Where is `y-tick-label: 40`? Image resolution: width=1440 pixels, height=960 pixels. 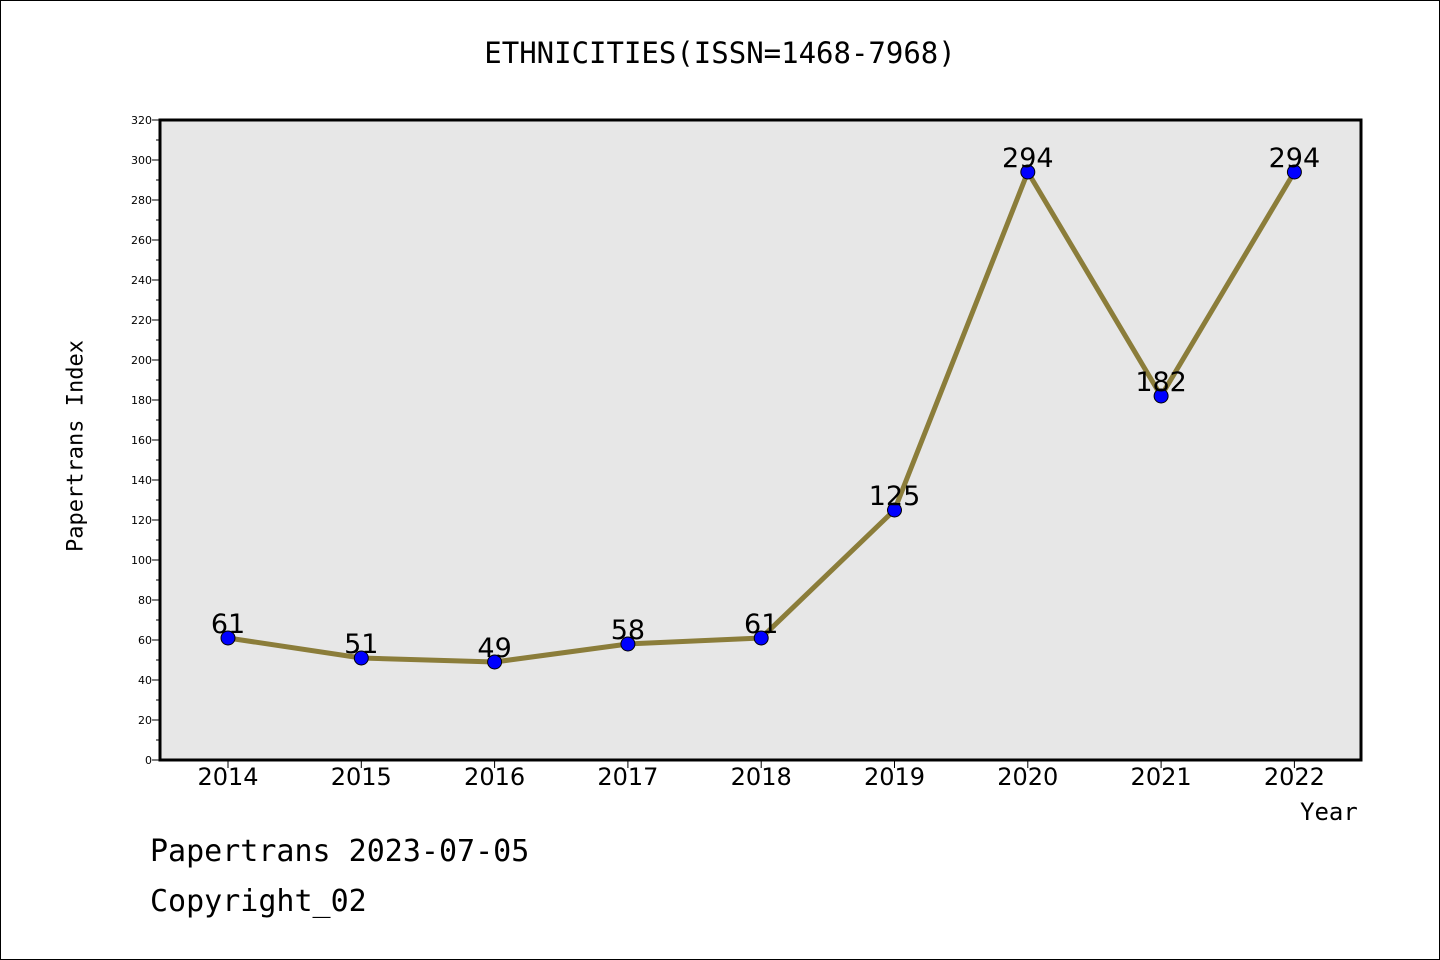 y-tick-label: 40 is located at coordinates (145, 680).